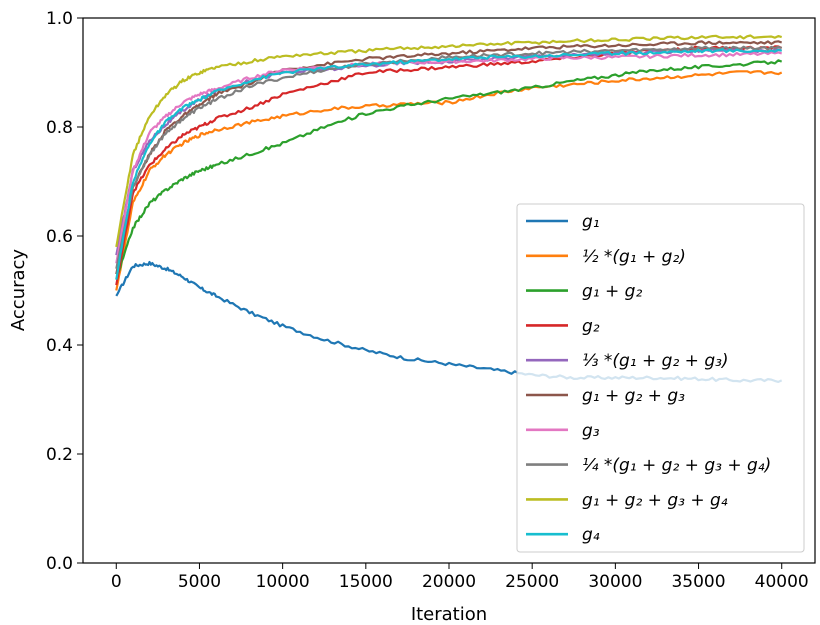 The width and height of the screenshot is (820, 625). I want to click on x-tick-label: 0, so click(116, 582).